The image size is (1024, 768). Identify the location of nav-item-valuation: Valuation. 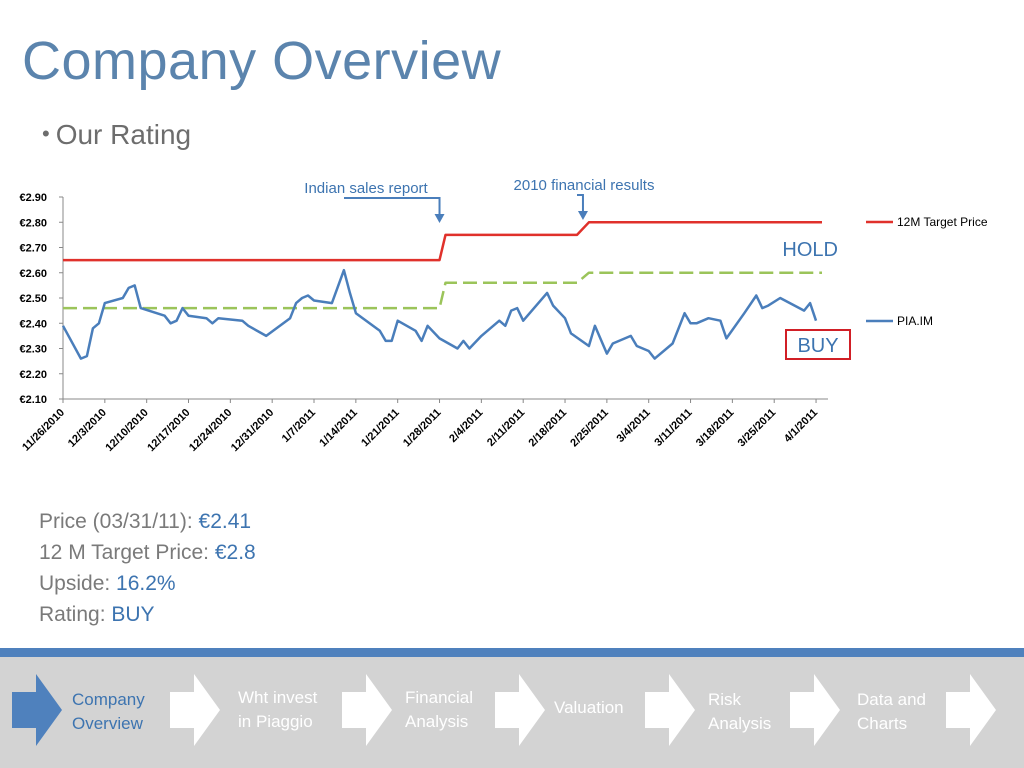
(589, 707).